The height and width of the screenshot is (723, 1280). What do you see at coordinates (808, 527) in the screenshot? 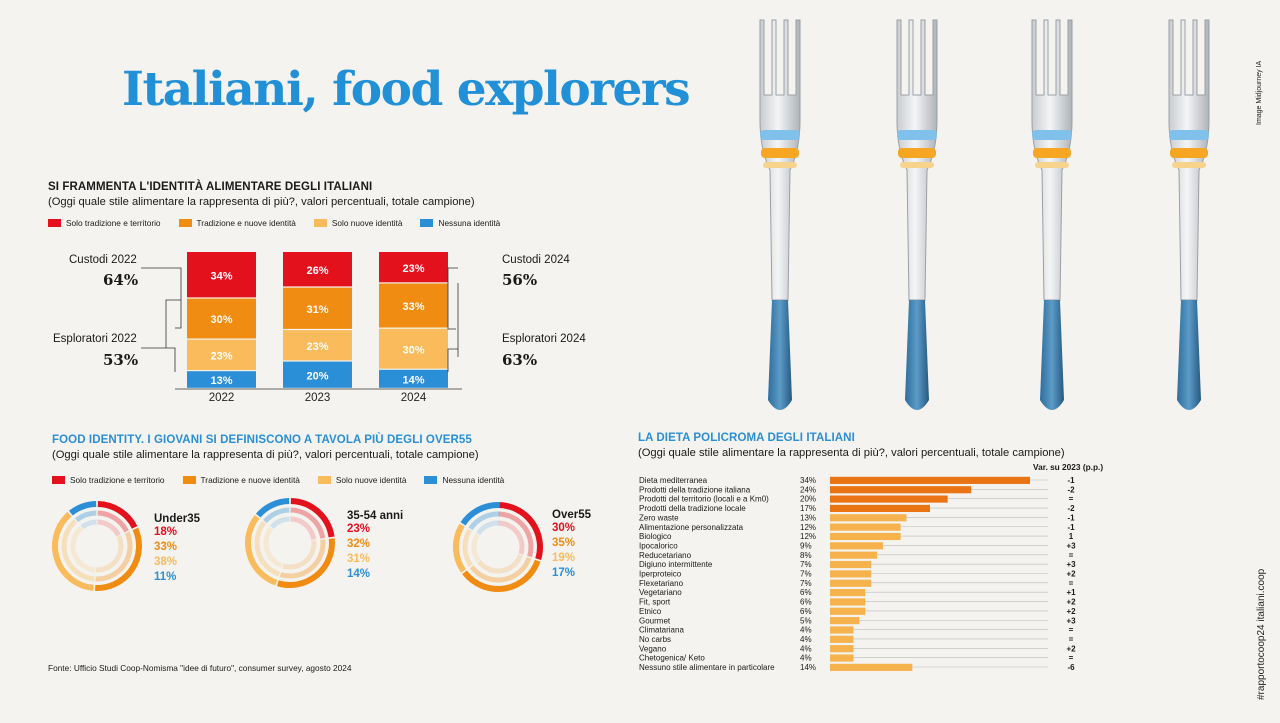
I see `row-value-label: 12%` at bounding box center [808, 527].